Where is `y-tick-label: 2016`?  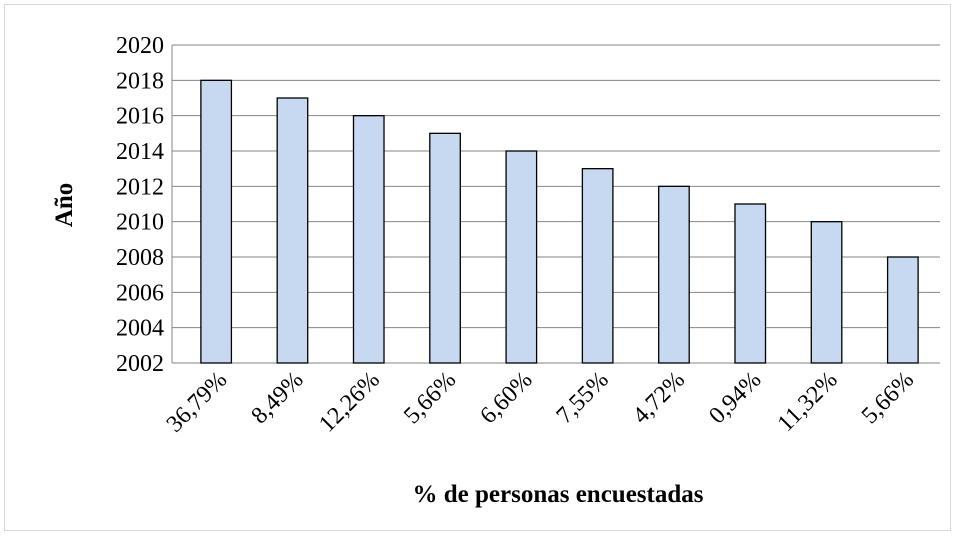
y-tick-label: 2016 is located at coordinates (140, 117).